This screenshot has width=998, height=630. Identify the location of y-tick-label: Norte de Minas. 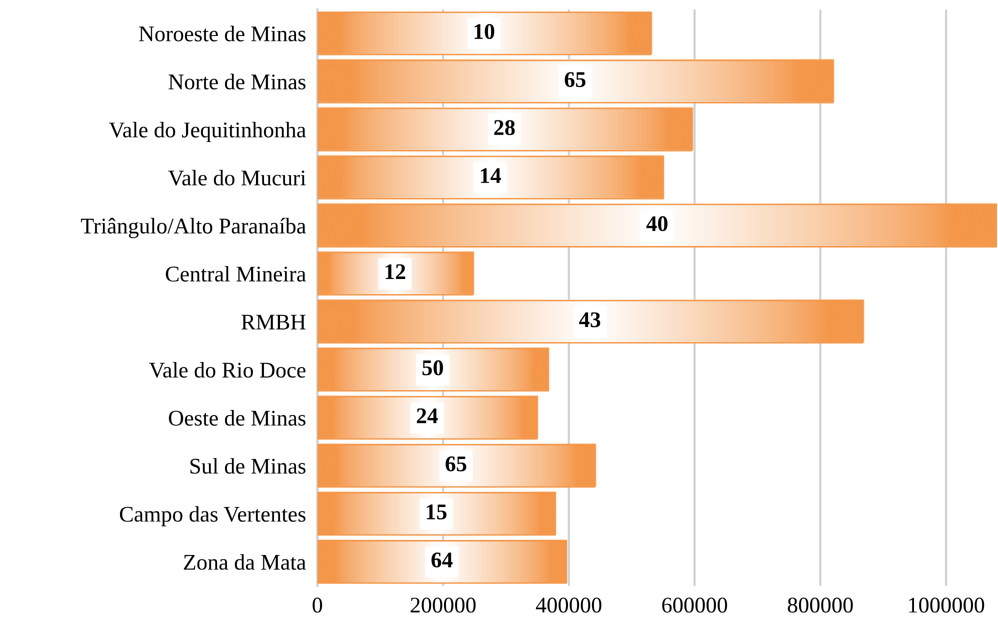
(237, 82).